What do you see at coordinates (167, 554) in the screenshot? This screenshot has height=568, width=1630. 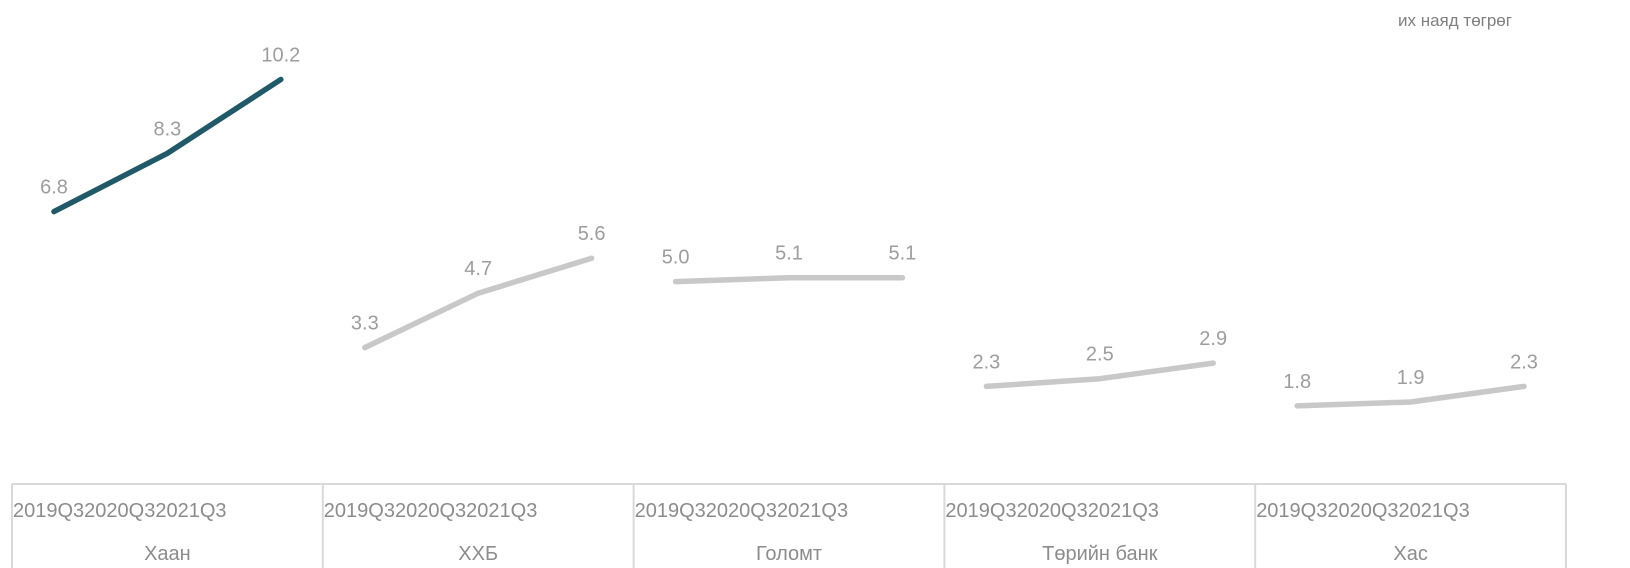 I see `group-label: Хаан` at bounding box center [167, 554].